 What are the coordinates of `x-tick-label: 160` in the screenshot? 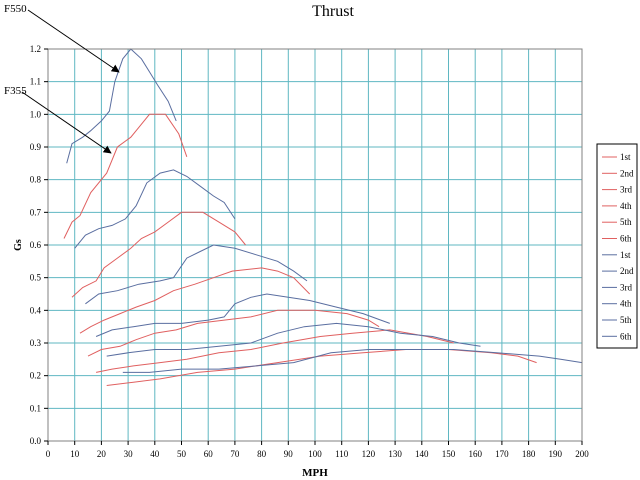 It's located at (475, 454).